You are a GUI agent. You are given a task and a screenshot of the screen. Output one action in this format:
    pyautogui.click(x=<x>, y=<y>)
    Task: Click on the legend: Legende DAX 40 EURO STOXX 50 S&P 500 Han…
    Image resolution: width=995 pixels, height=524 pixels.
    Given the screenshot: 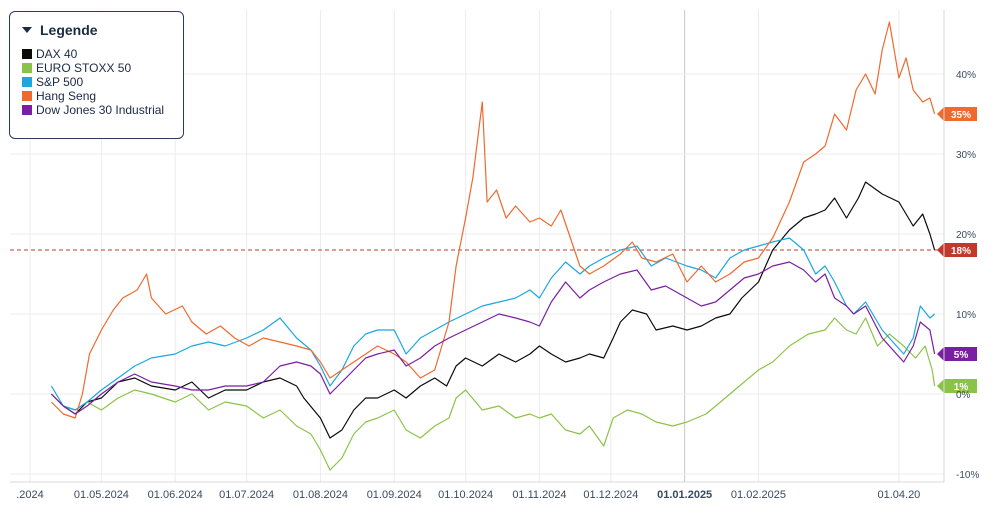 What is the action you would take?
    pyautogui.click(x=96, y=75)
    